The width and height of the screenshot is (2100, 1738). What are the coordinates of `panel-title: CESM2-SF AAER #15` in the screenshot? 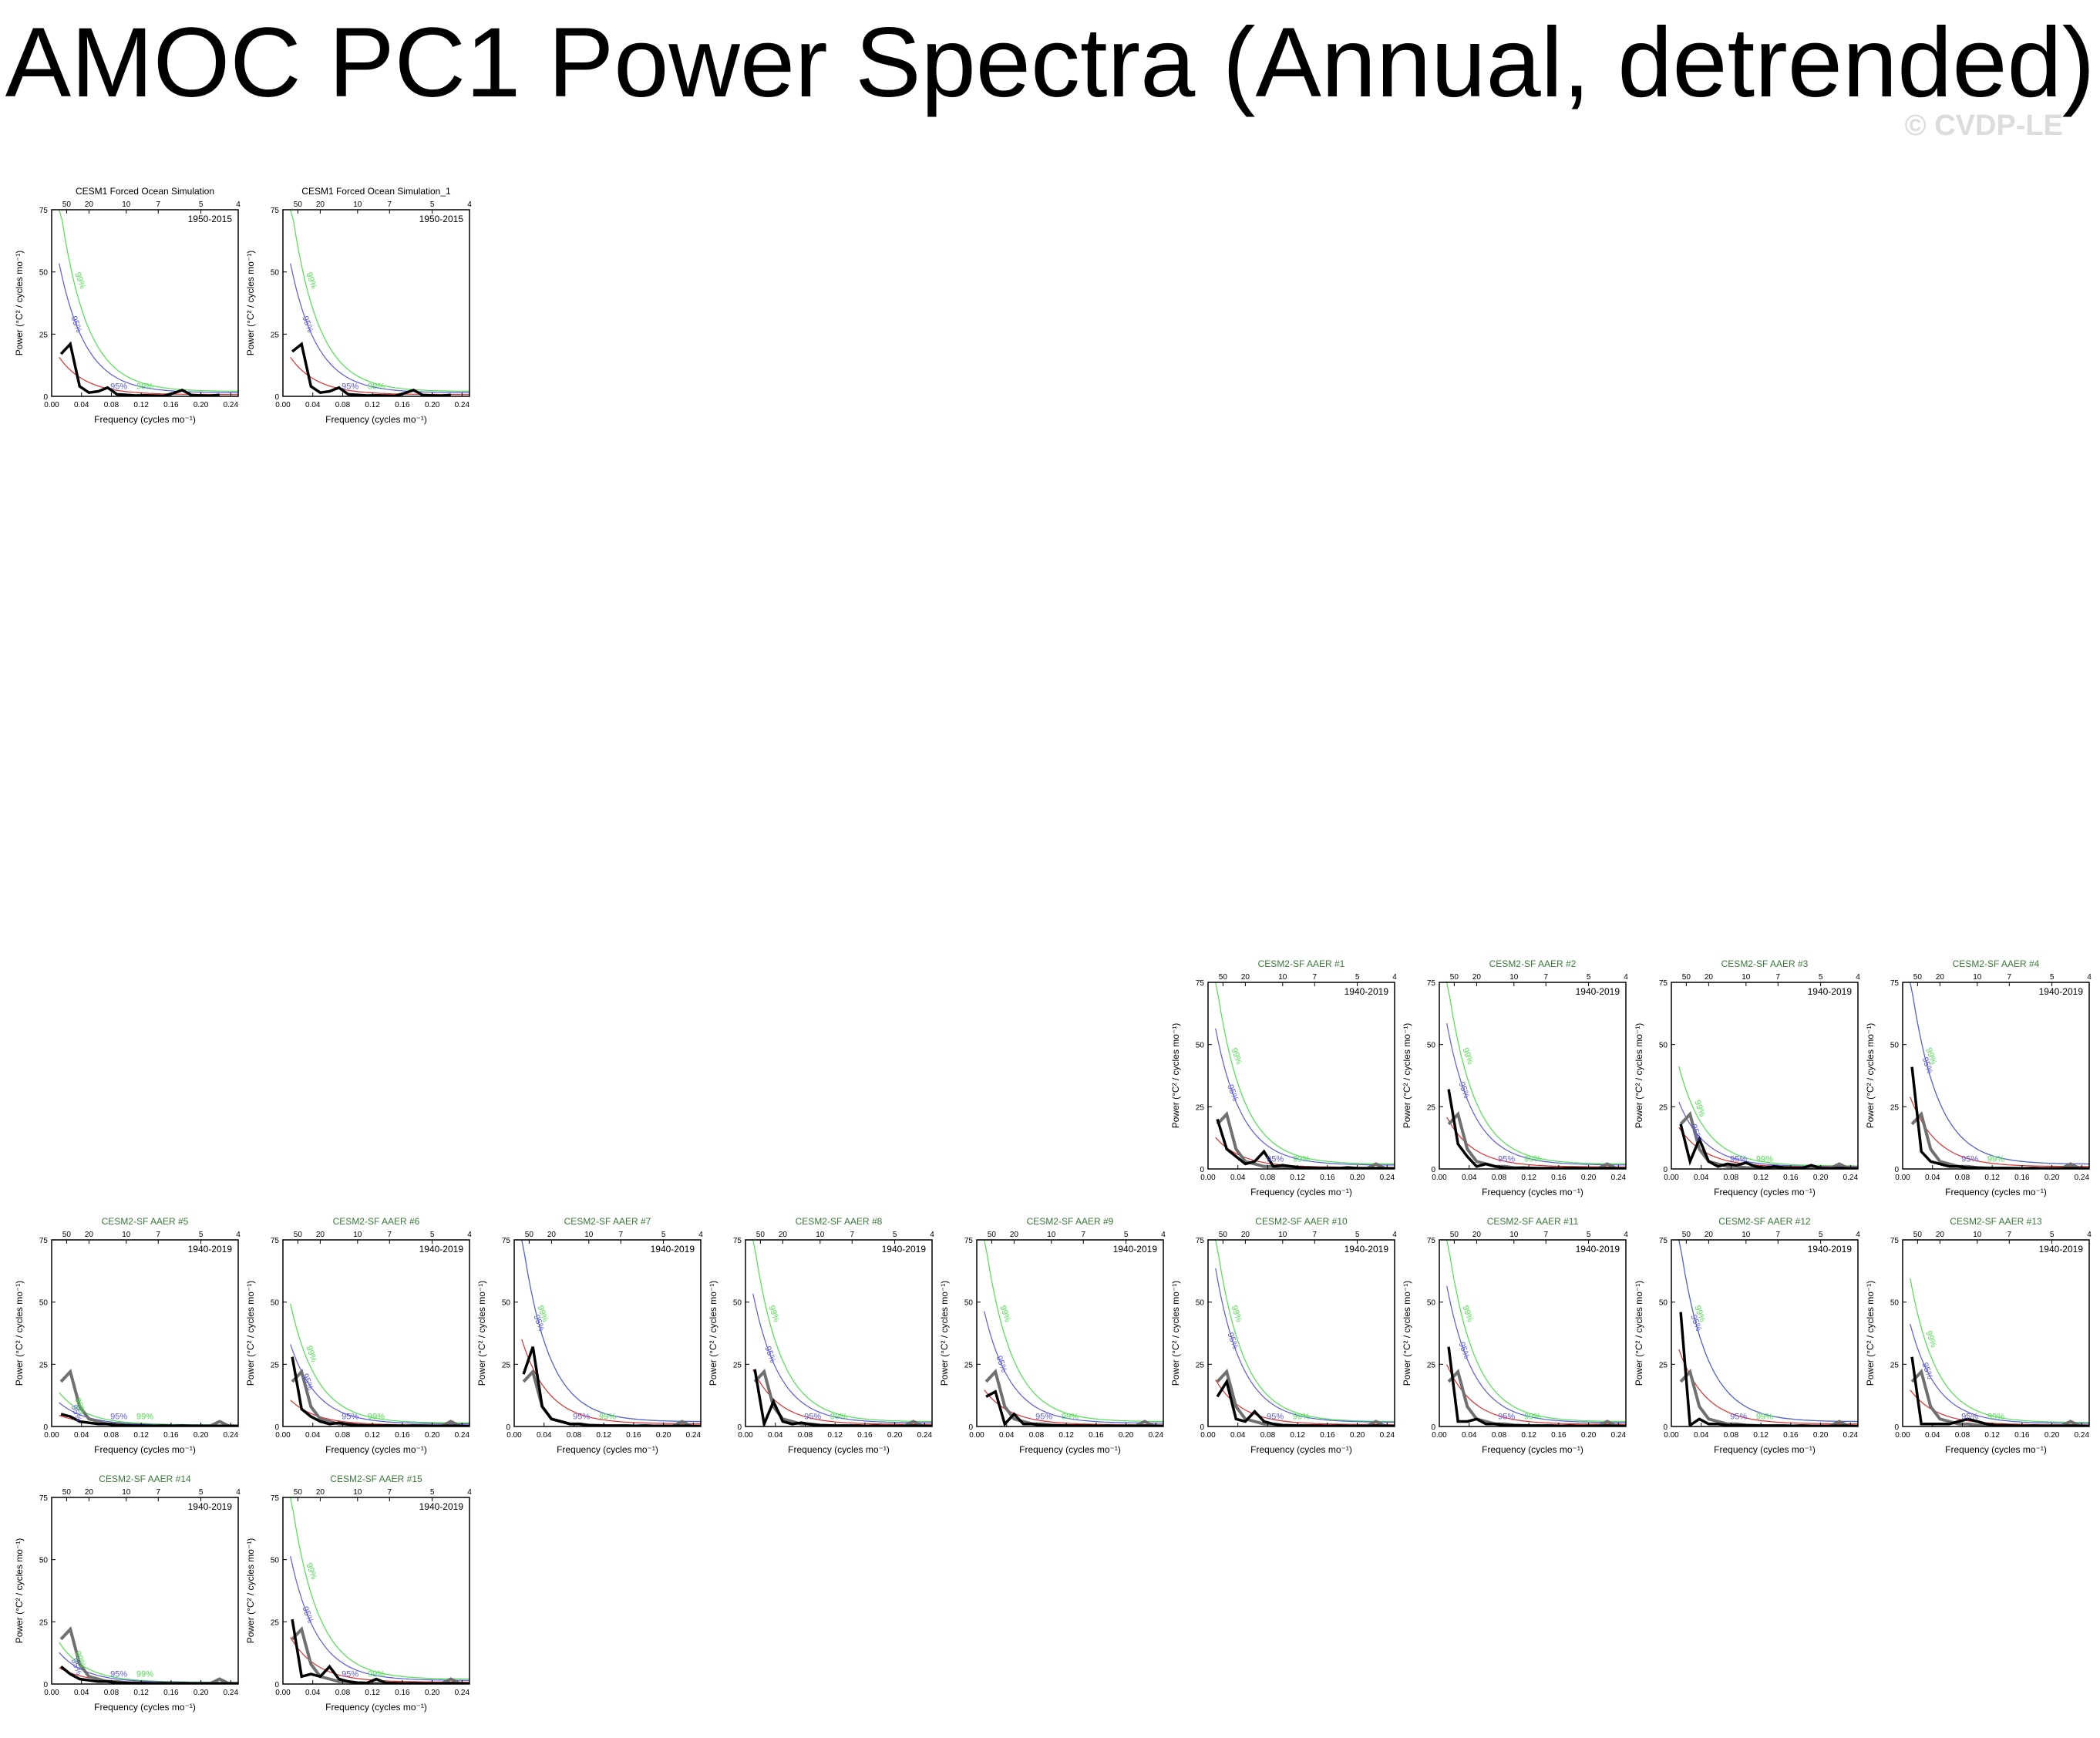 It's located at (376, 1479).